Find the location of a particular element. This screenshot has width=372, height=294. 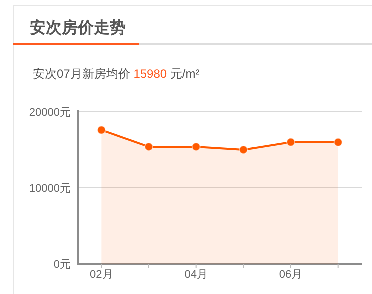

chart-subtitle: 安次07月新房均价 15980 元/m² is located at coordinates (116, 74).